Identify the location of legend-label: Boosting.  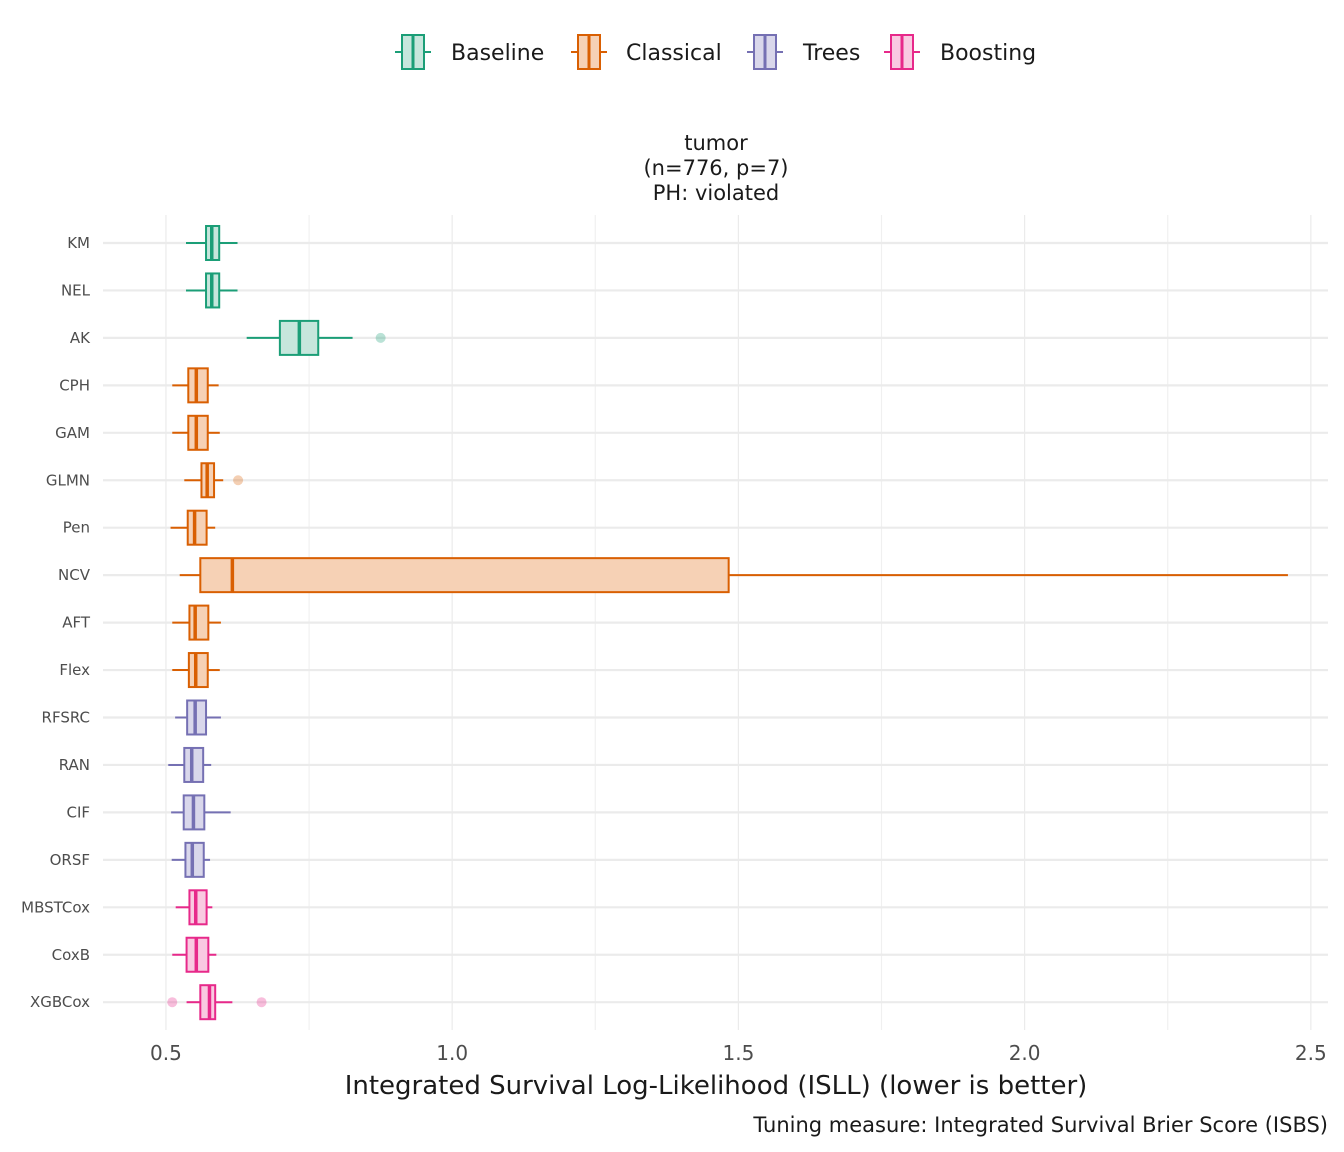
(988, 53).